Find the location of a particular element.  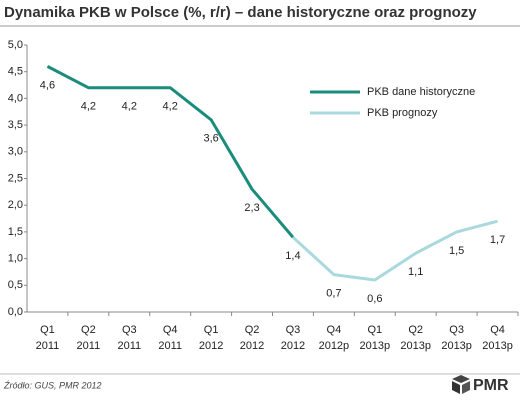

x-tick-label: 2012p is located at coordinates (334, 346).